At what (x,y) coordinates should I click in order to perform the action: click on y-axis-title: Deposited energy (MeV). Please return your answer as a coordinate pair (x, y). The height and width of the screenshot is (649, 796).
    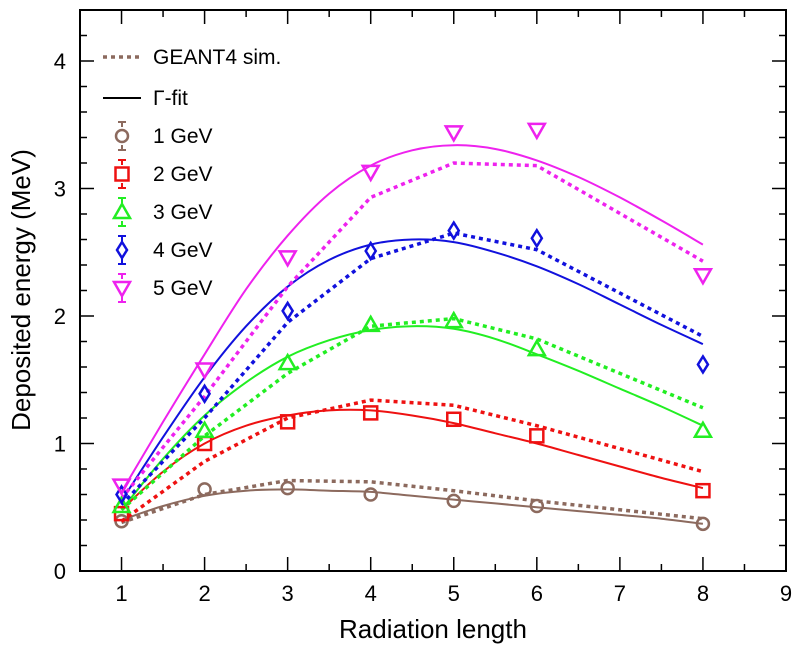
    Looking at the image, I should click on (21, 290).